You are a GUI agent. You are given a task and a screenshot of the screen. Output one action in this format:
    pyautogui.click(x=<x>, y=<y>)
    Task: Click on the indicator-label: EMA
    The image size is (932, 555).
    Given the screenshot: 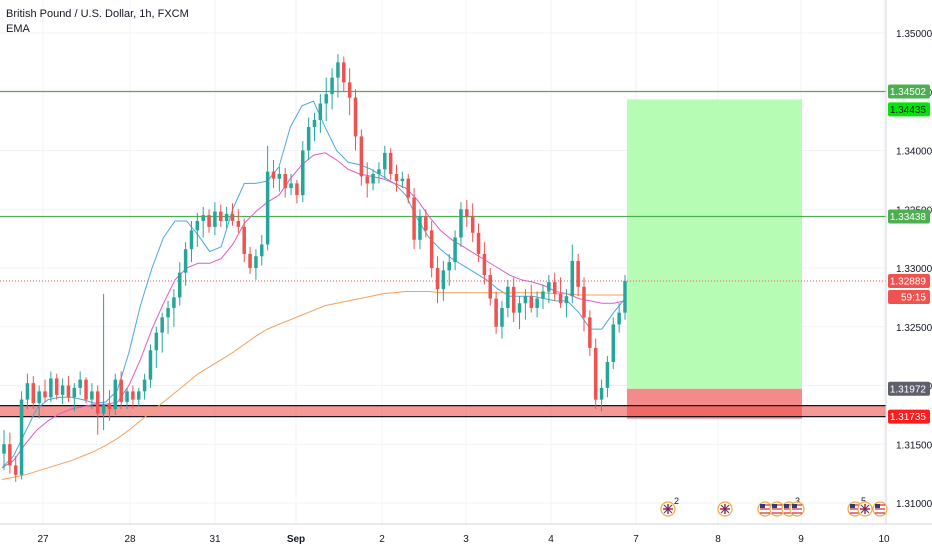 What is the action you would take?
    pyautogui.click(x=18, y=29)
    